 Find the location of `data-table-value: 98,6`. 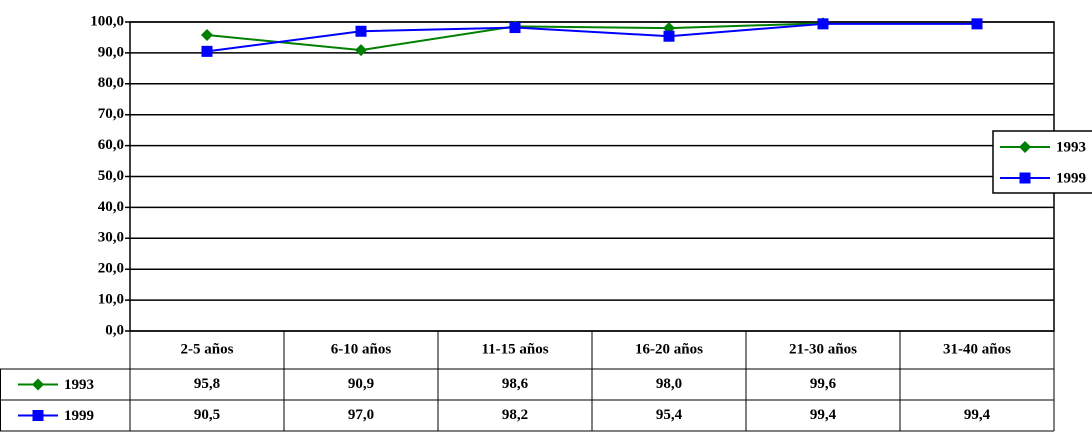

data-table-value: 98,6 is located at coordinates (515, 384).